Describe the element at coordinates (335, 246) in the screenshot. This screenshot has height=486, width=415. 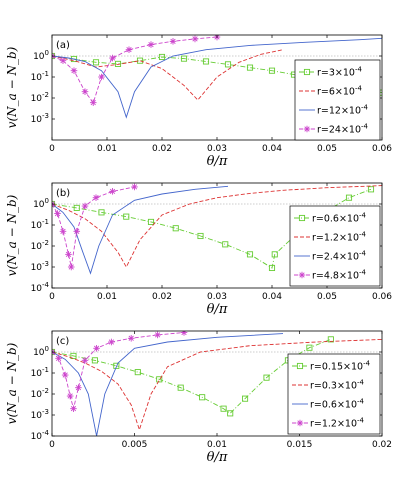
I see `legend: r=0.6×10-4 r=1.2×10-4 r=2.4×10-4 r=4.8×10-4` at that location.